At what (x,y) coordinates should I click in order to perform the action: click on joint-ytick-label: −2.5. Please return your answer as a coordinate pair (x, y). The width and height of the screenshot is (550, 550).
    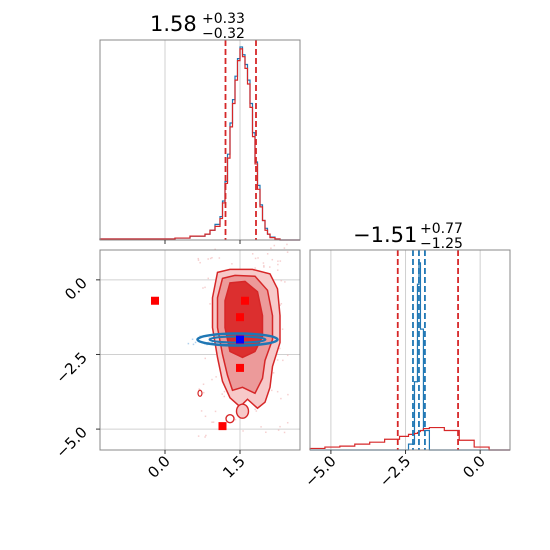
    Looking at the image, I should click on (71, 368).